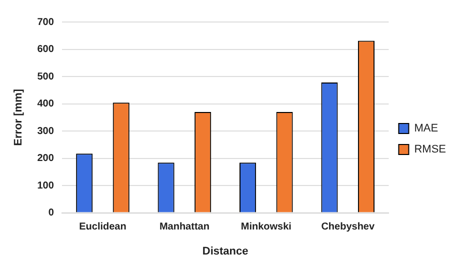 This screenshot has width=474, height=270. What do you see at coordinates (45, 104) in the screenshot?
I see `y-tick-label: 400` at bounding box center [45, 104].